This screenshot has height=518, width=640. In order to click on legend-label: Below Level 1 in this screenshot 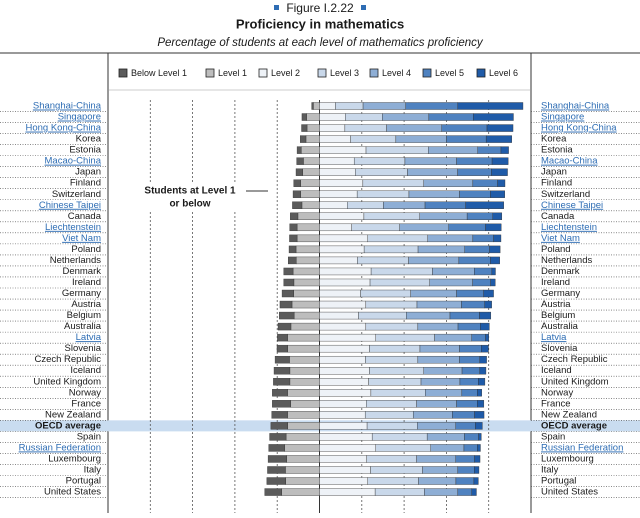, I will do `click(159, 73)`.